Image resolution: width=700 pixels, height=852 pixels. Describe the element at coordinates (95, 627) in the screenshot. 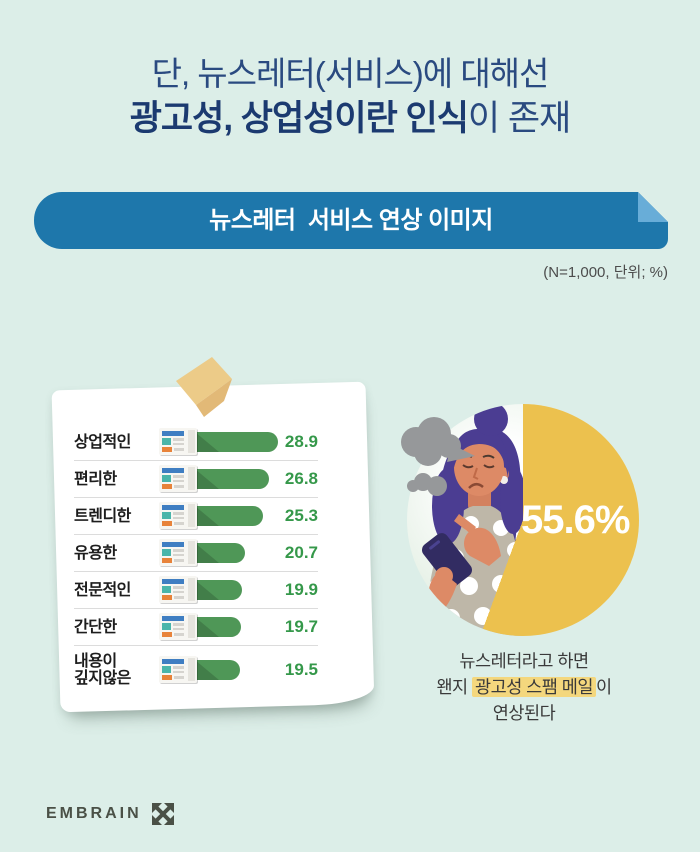

I see `bar-category-label: 간단한` at that location.